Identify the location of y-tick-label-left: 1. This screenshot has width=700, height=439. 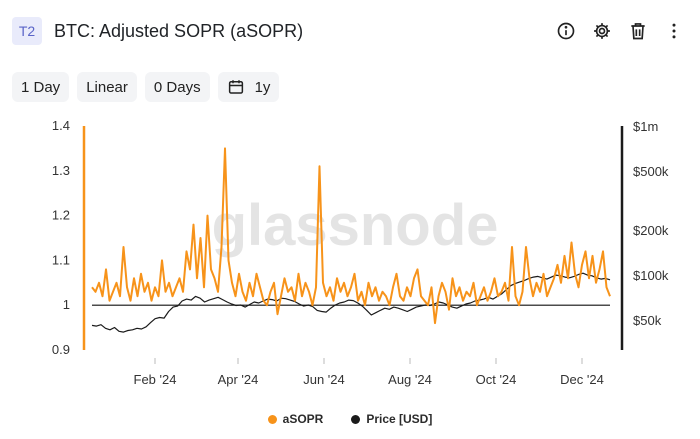
(66, 304).